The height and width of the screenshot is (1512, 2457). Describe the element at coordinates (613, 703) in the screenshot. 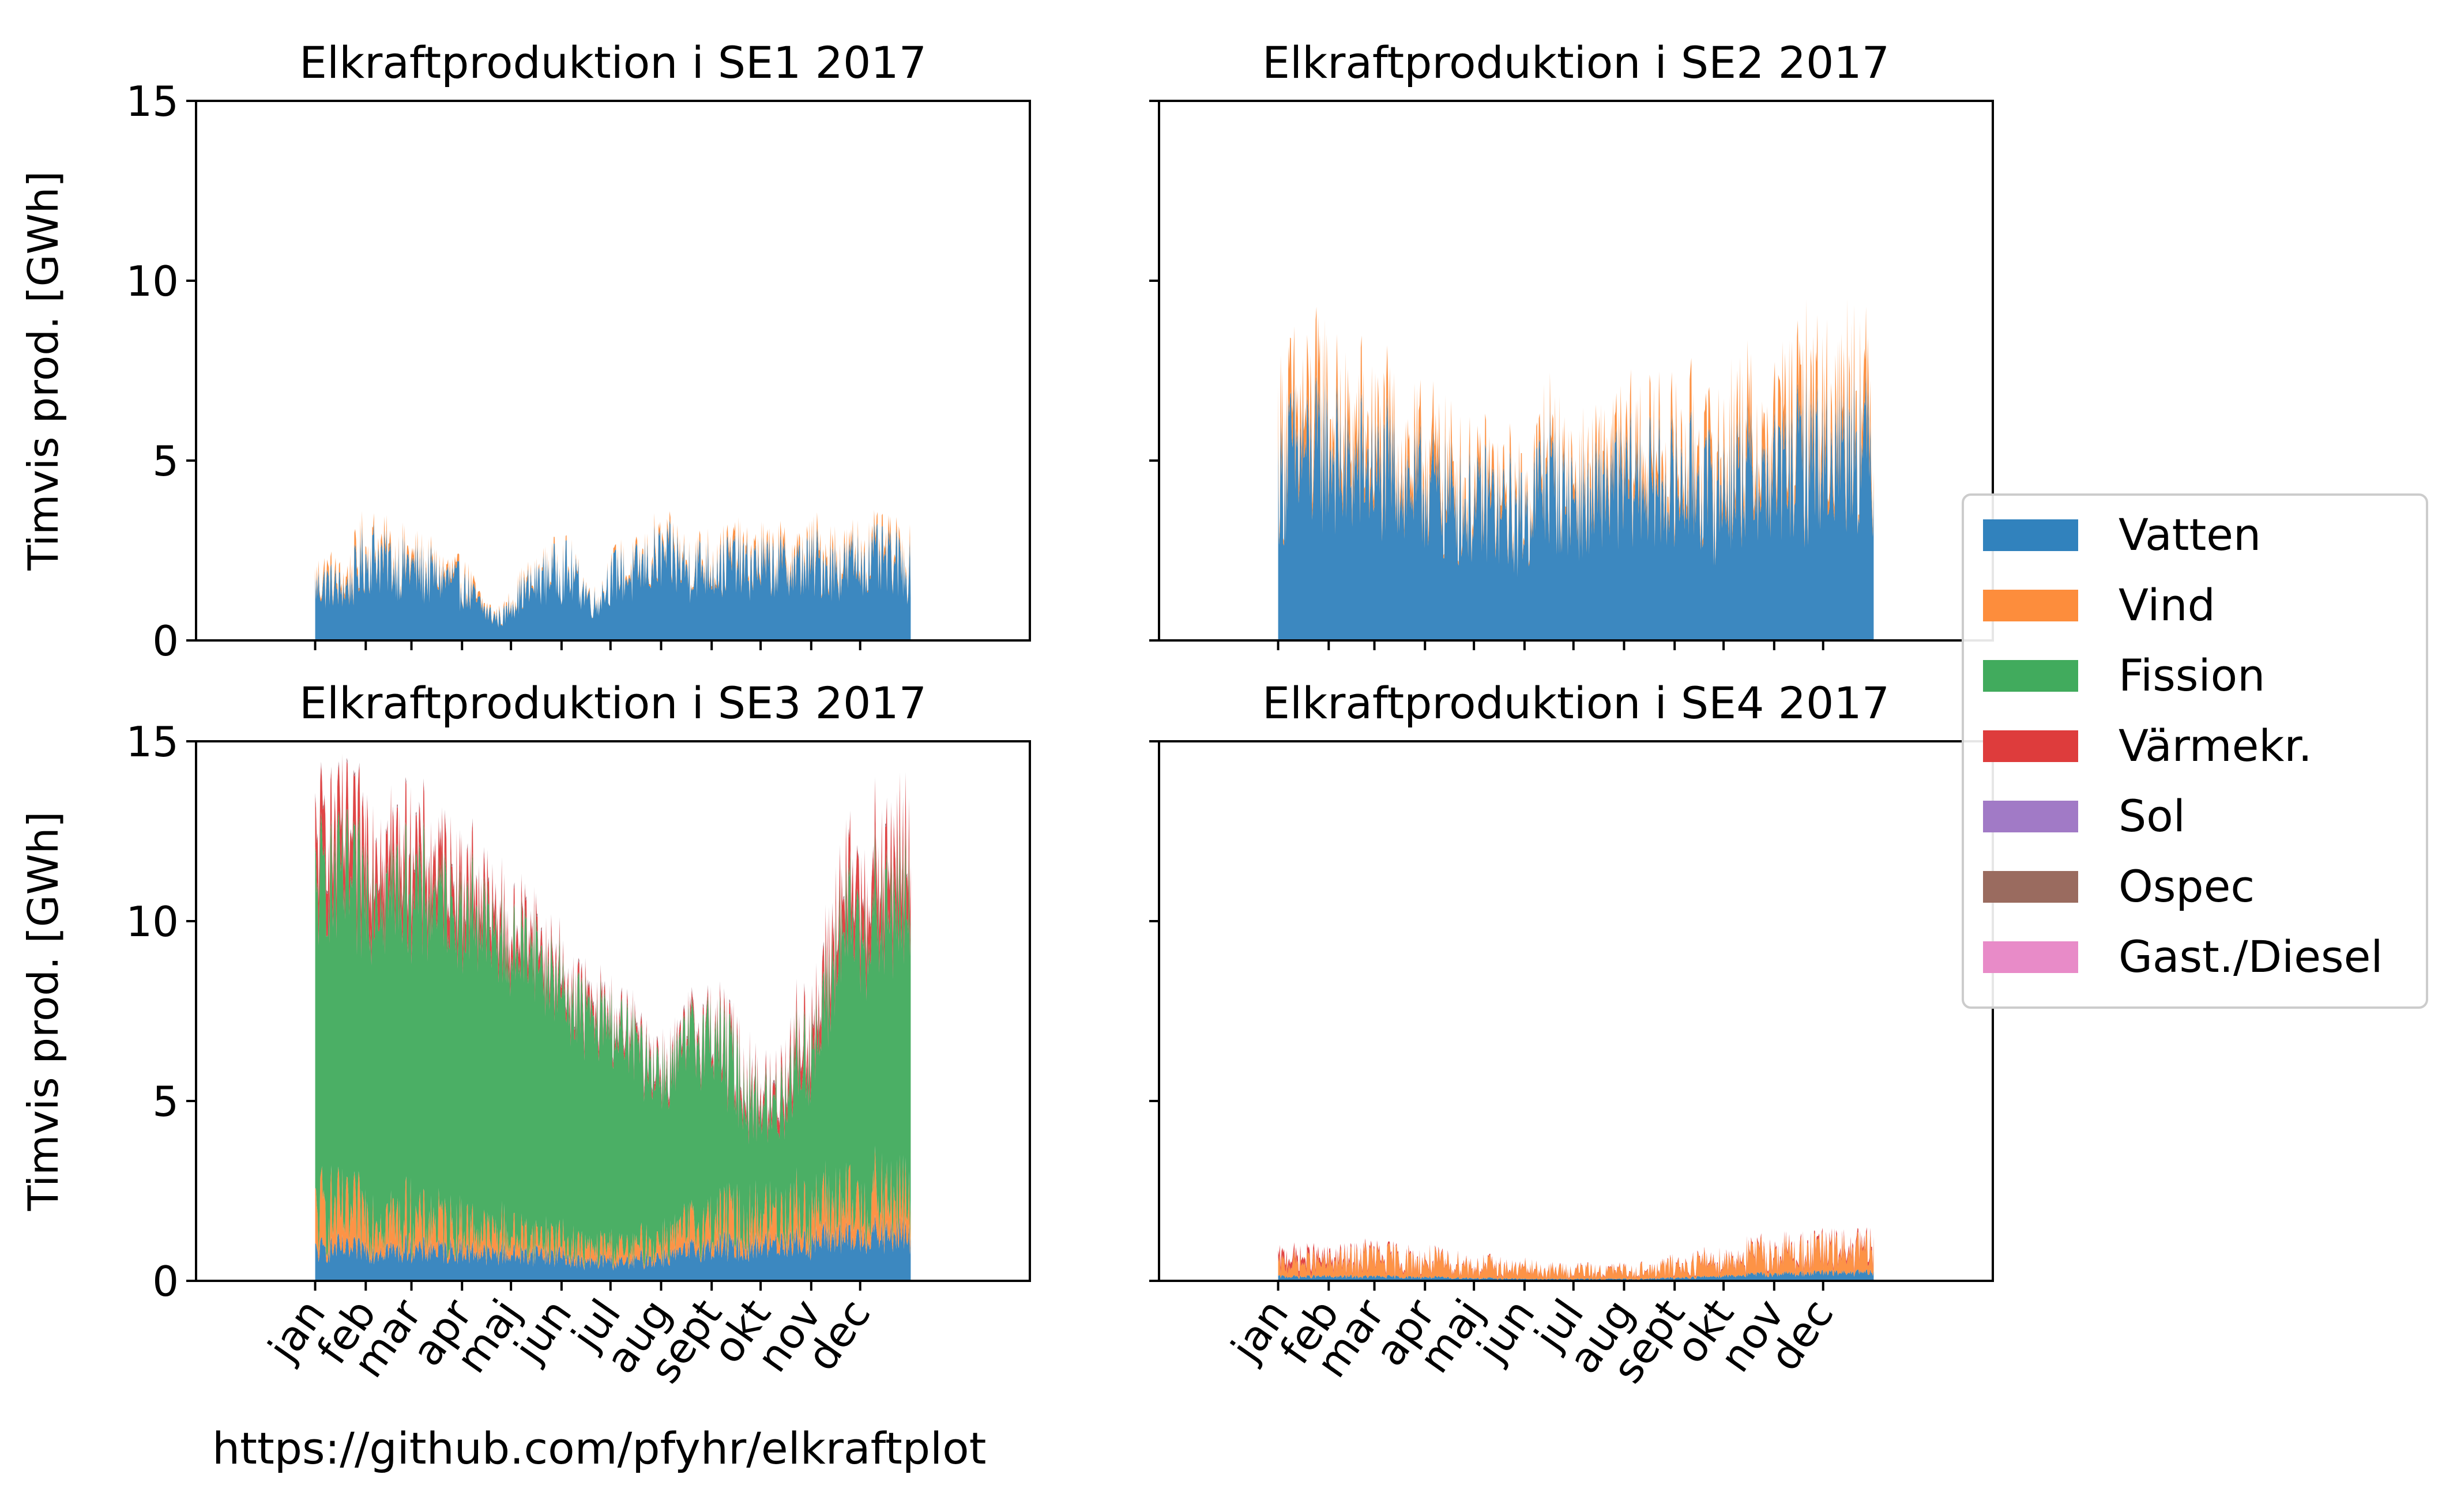

I see `subplot-title: Elkraftproduktion i SE3 2017` at that location.